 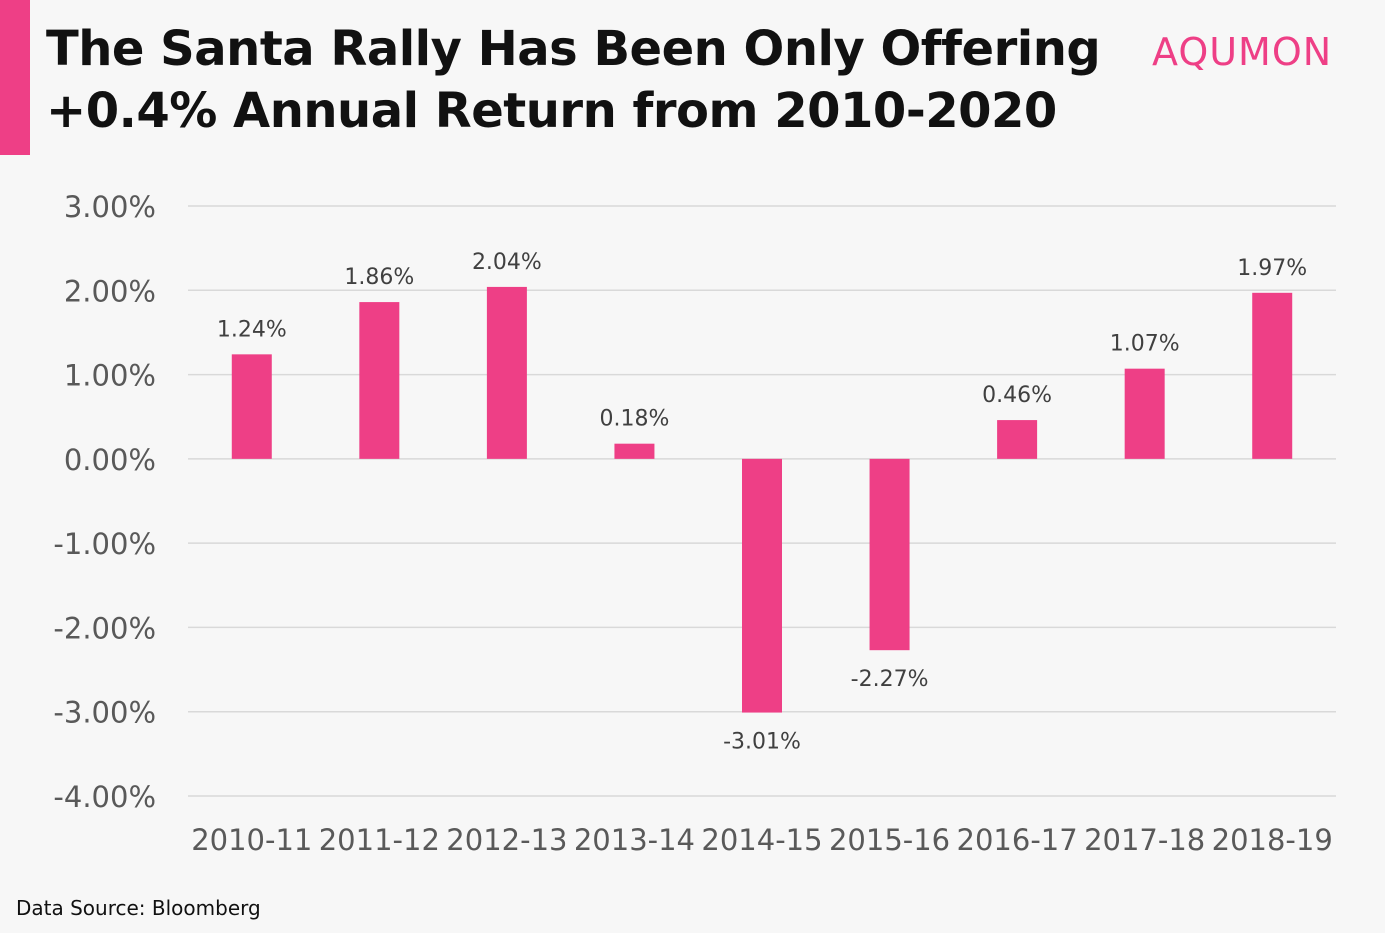 I want to click on x-tick-label: 2015-16, so click(x=889, y=840).